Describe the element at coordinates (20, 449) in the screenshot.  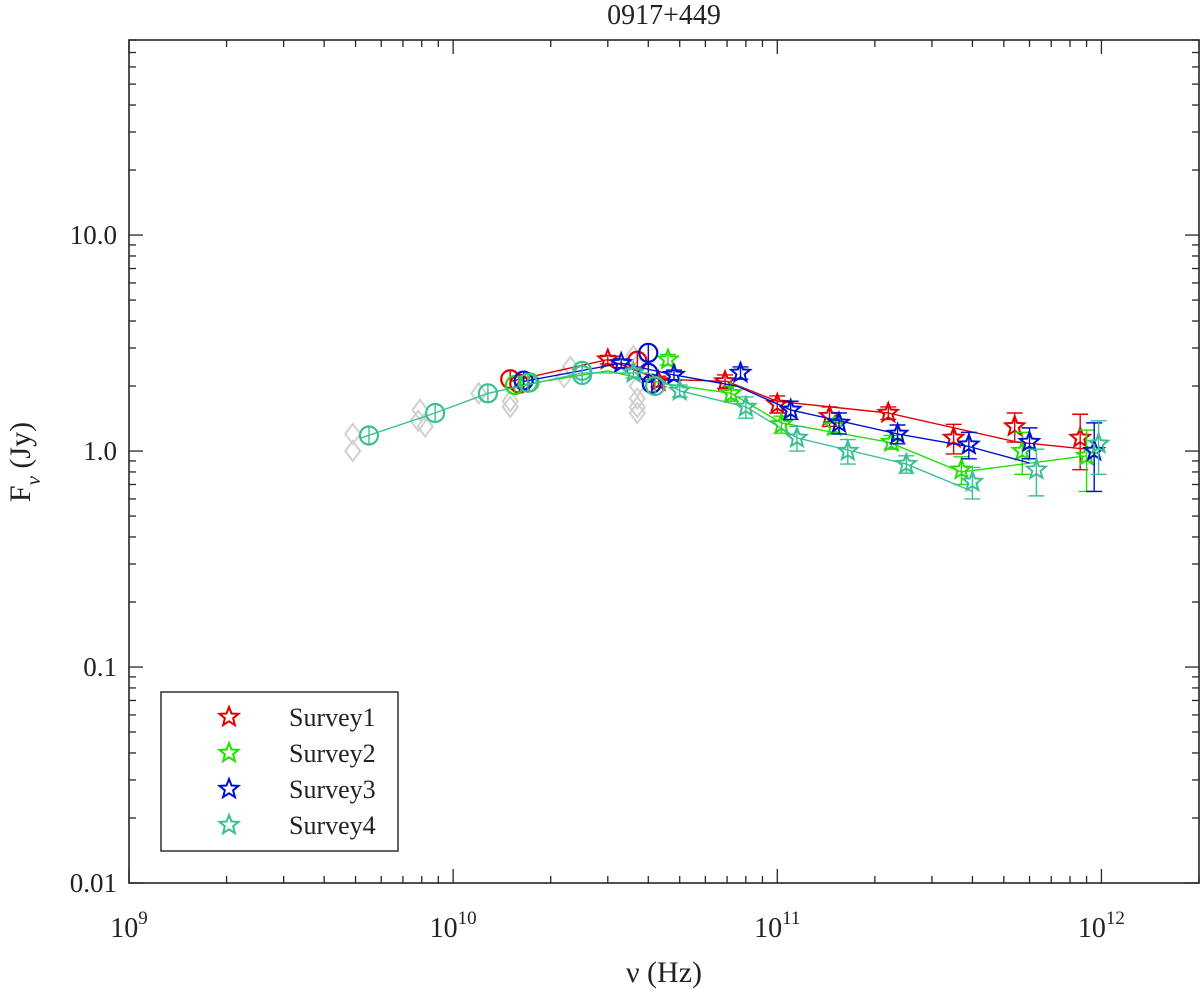
I see `y-axis-label-unit: (Jy)` at that location.